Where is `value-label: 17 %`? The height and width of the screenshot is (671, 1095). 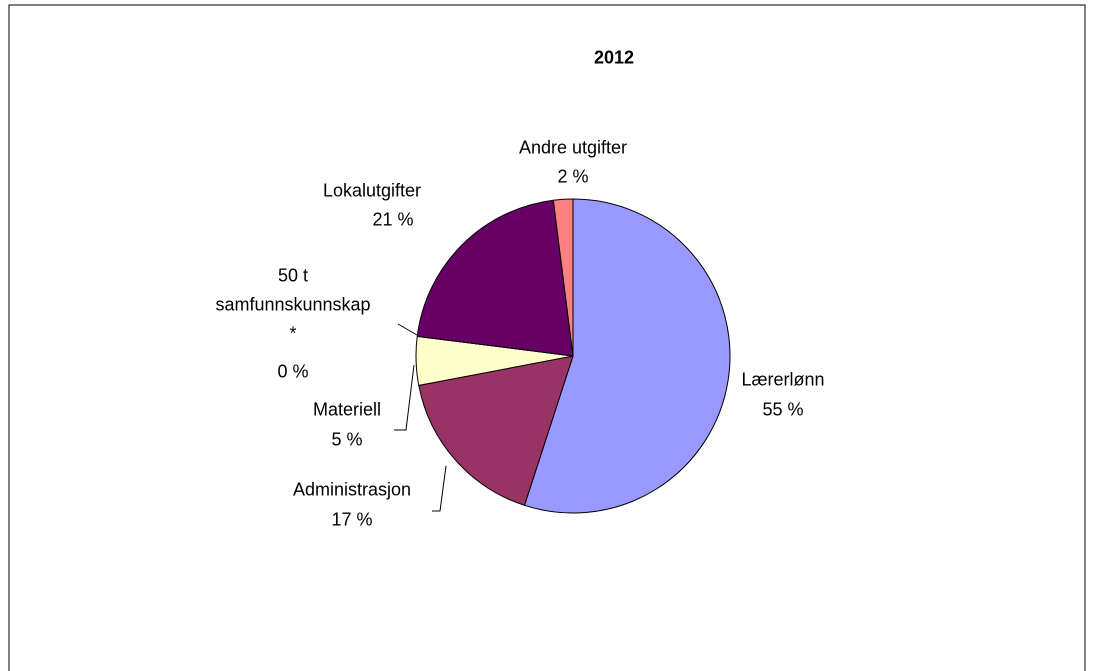
value-label: 17 % is located at coordinates (352, 519).